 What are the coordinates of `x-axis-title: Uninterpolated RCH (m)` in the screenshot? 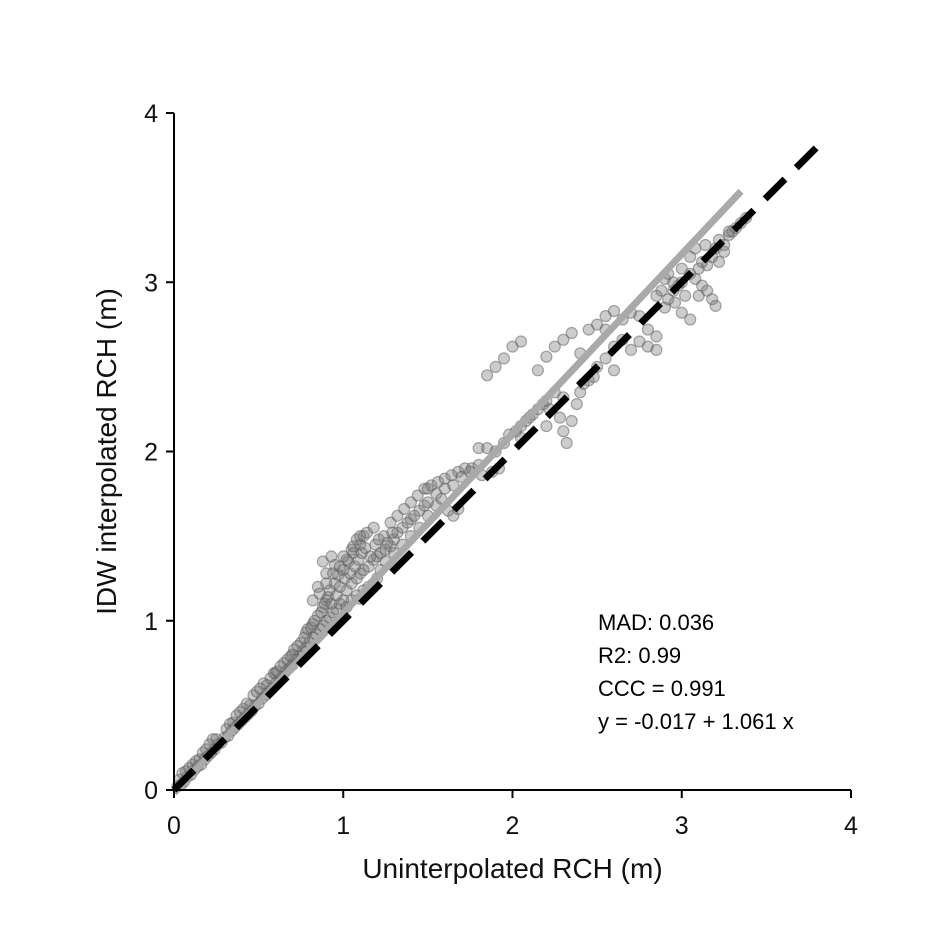 It's located at (512, 868).